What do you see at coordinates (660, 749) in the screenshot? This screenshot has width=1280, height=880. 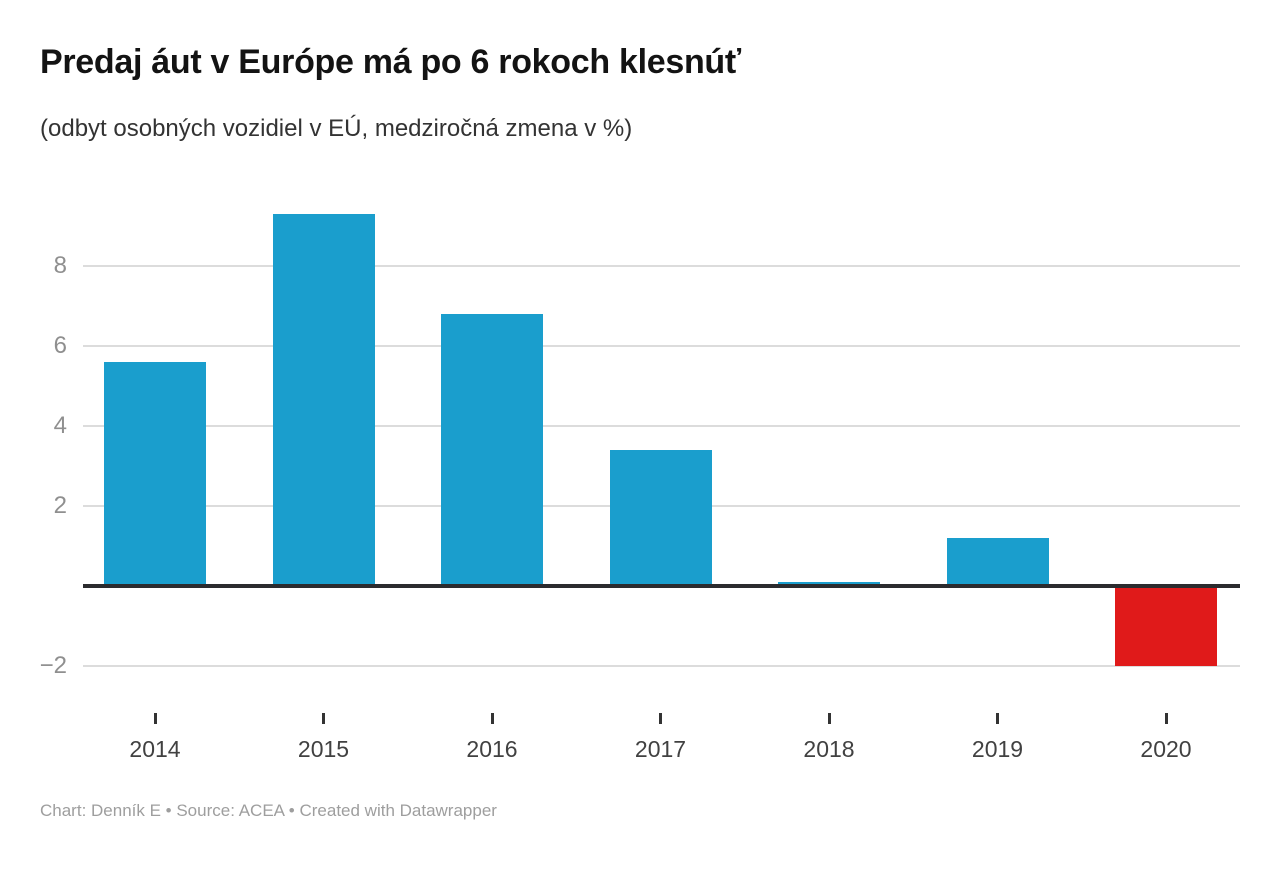 I see `x-axis-label: 2017` at bounding box center [660, 749].